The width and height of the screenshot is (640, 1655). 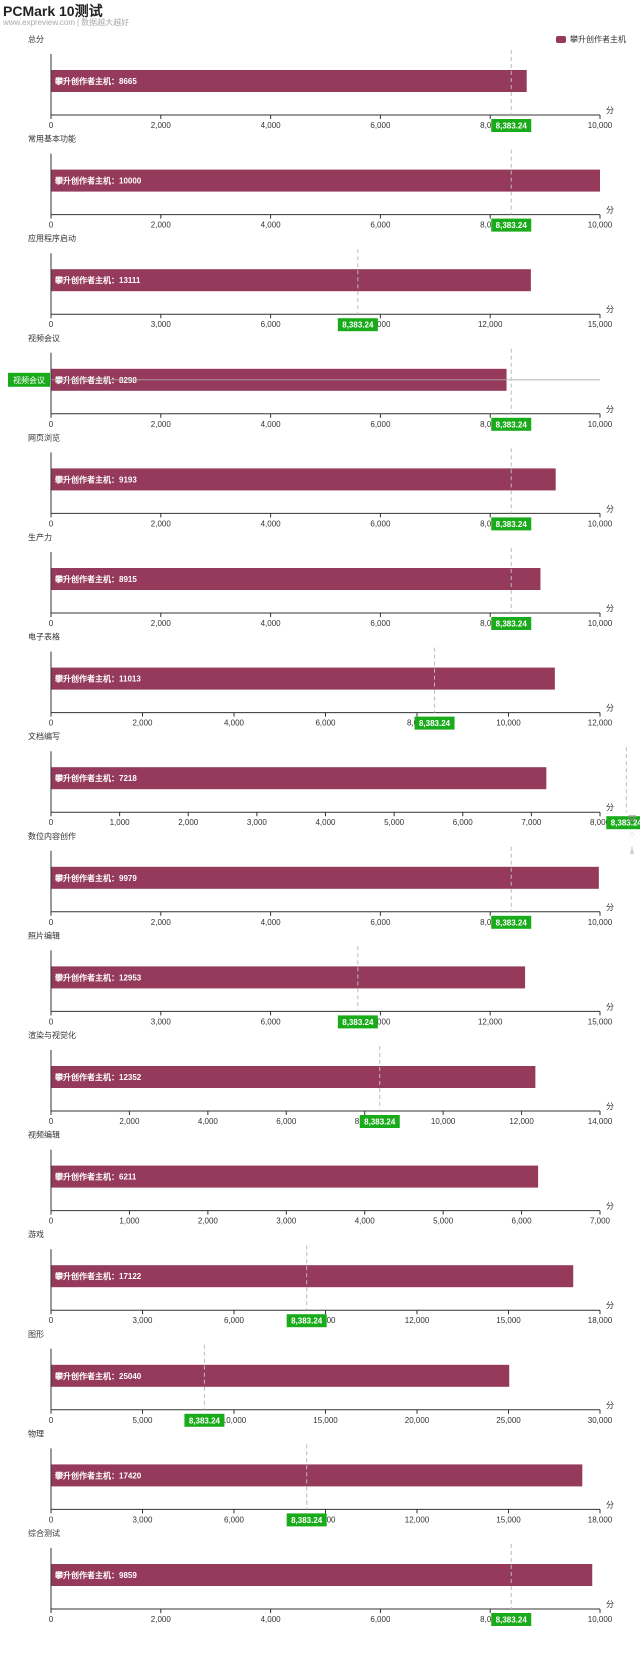 I want to click on chart-toolbox: ▤ ◌ ⤓, so click(x=632, y=834).